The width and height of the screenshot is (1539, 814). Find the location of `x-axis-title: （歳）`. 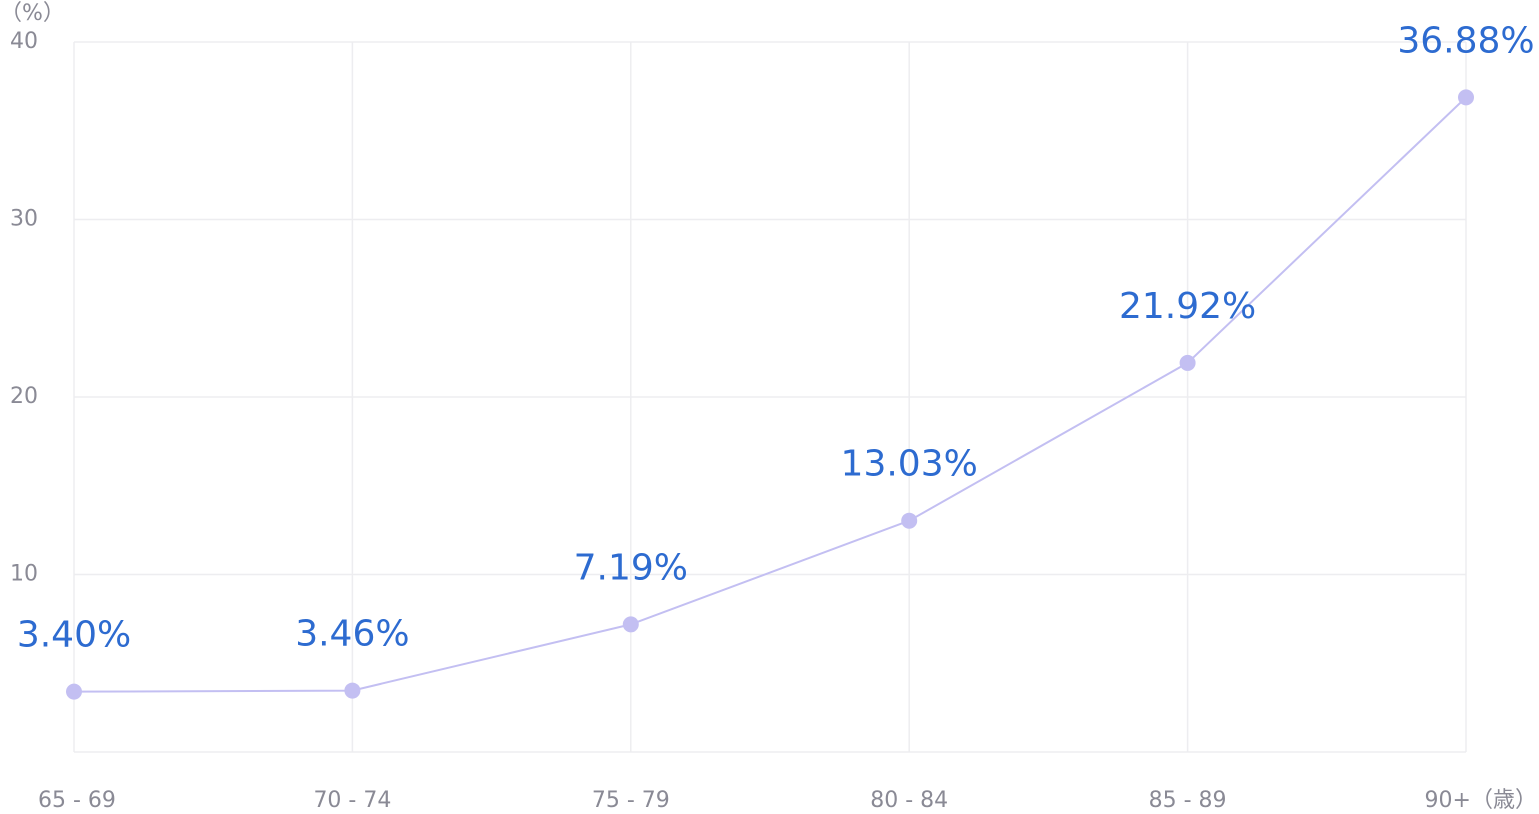

x-axis-title: （歳） is located at coordinates (1504, 800).